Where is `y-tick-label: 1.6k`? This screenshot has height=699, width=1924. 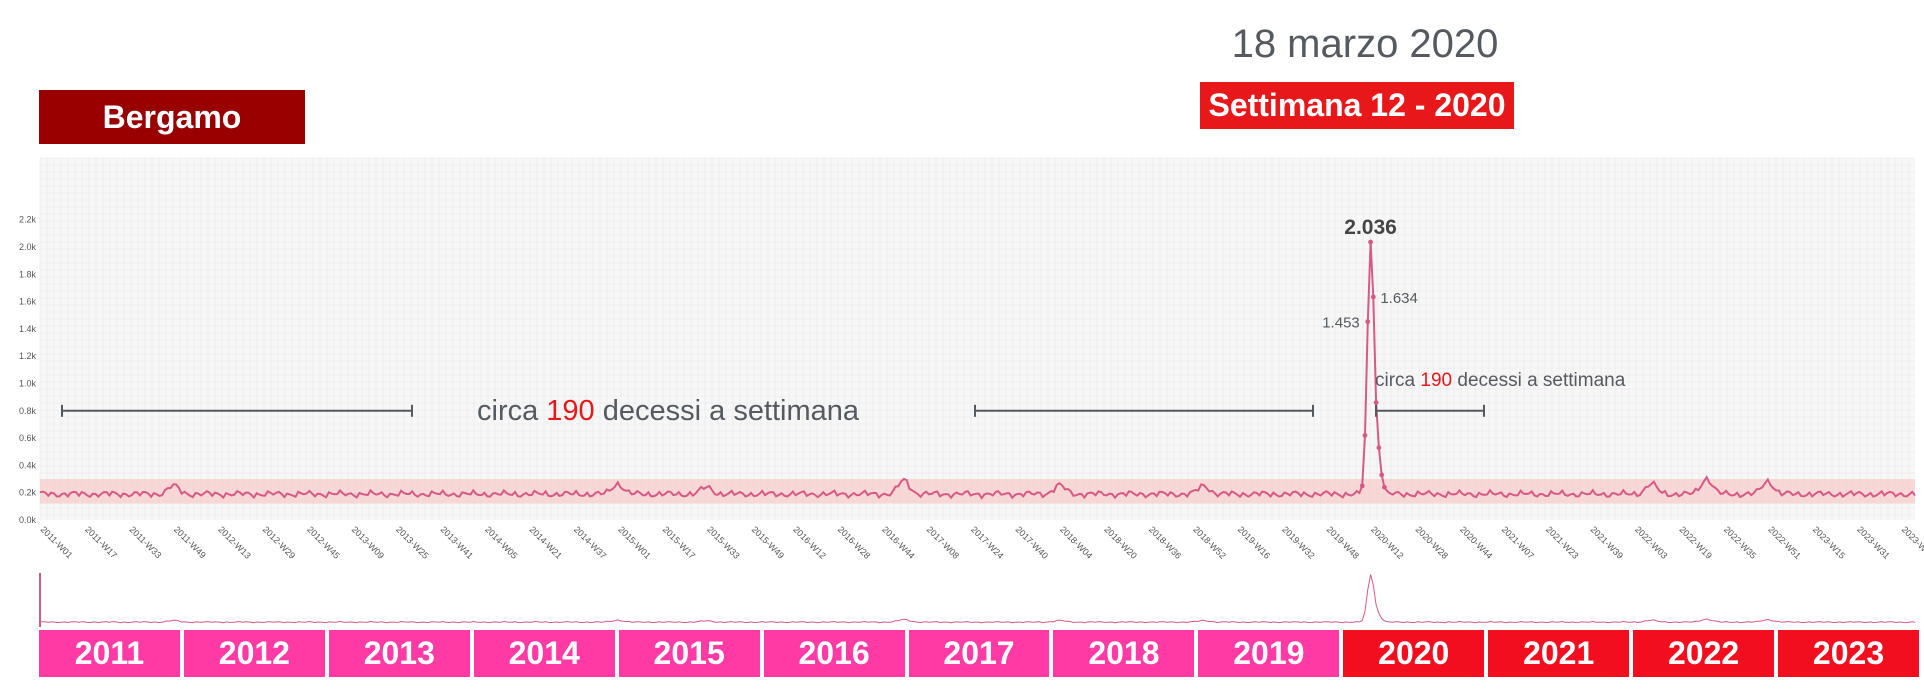
y-tick-label: 1.6k is located at coordinates (28, 302).